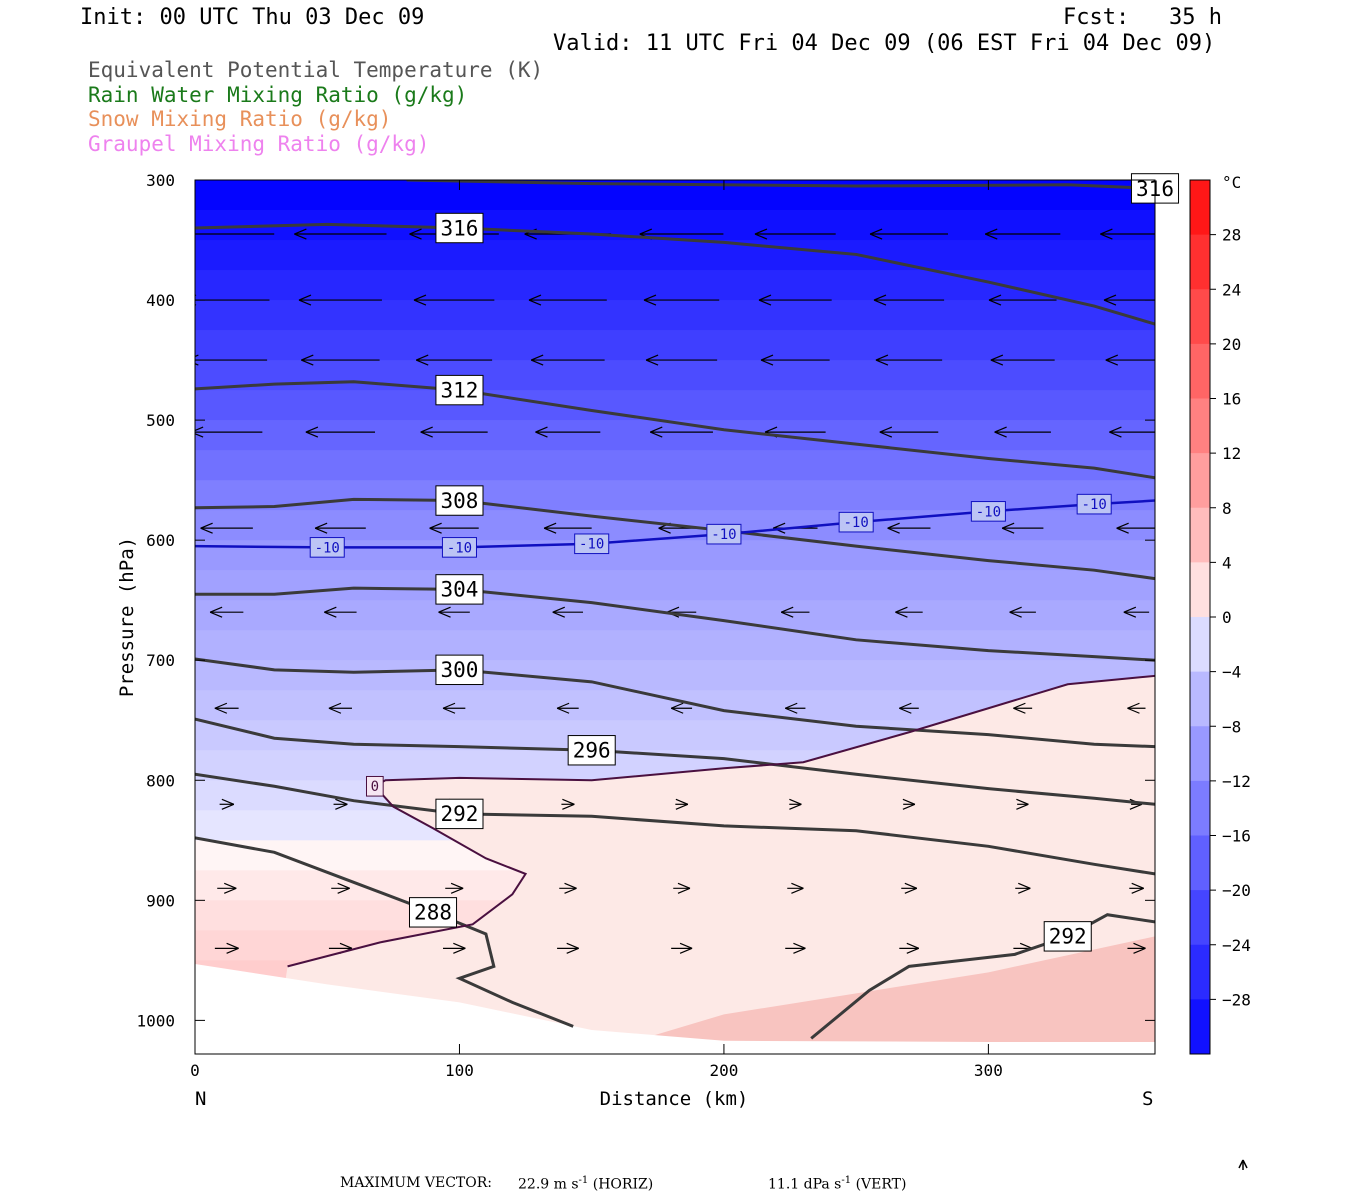 This screenshot has width=1350, height=1200. I want to click on contour-label: 316, so click(459, 228).